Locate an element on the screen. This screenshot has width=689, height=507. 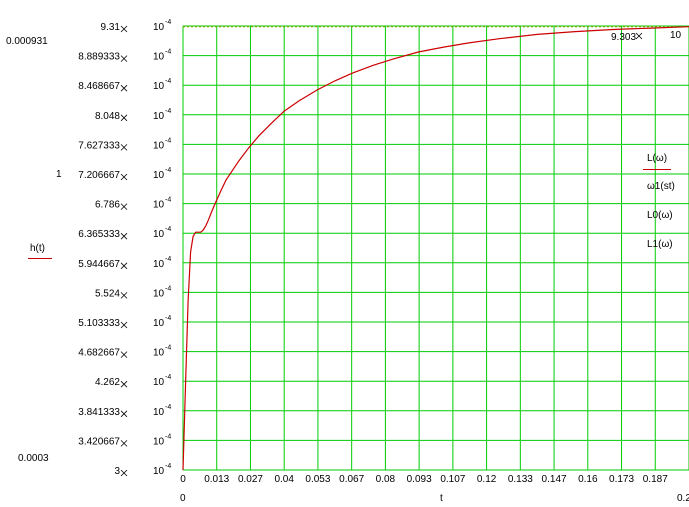
y-tick-label: 4.262 is located at coordinates (107, 382).